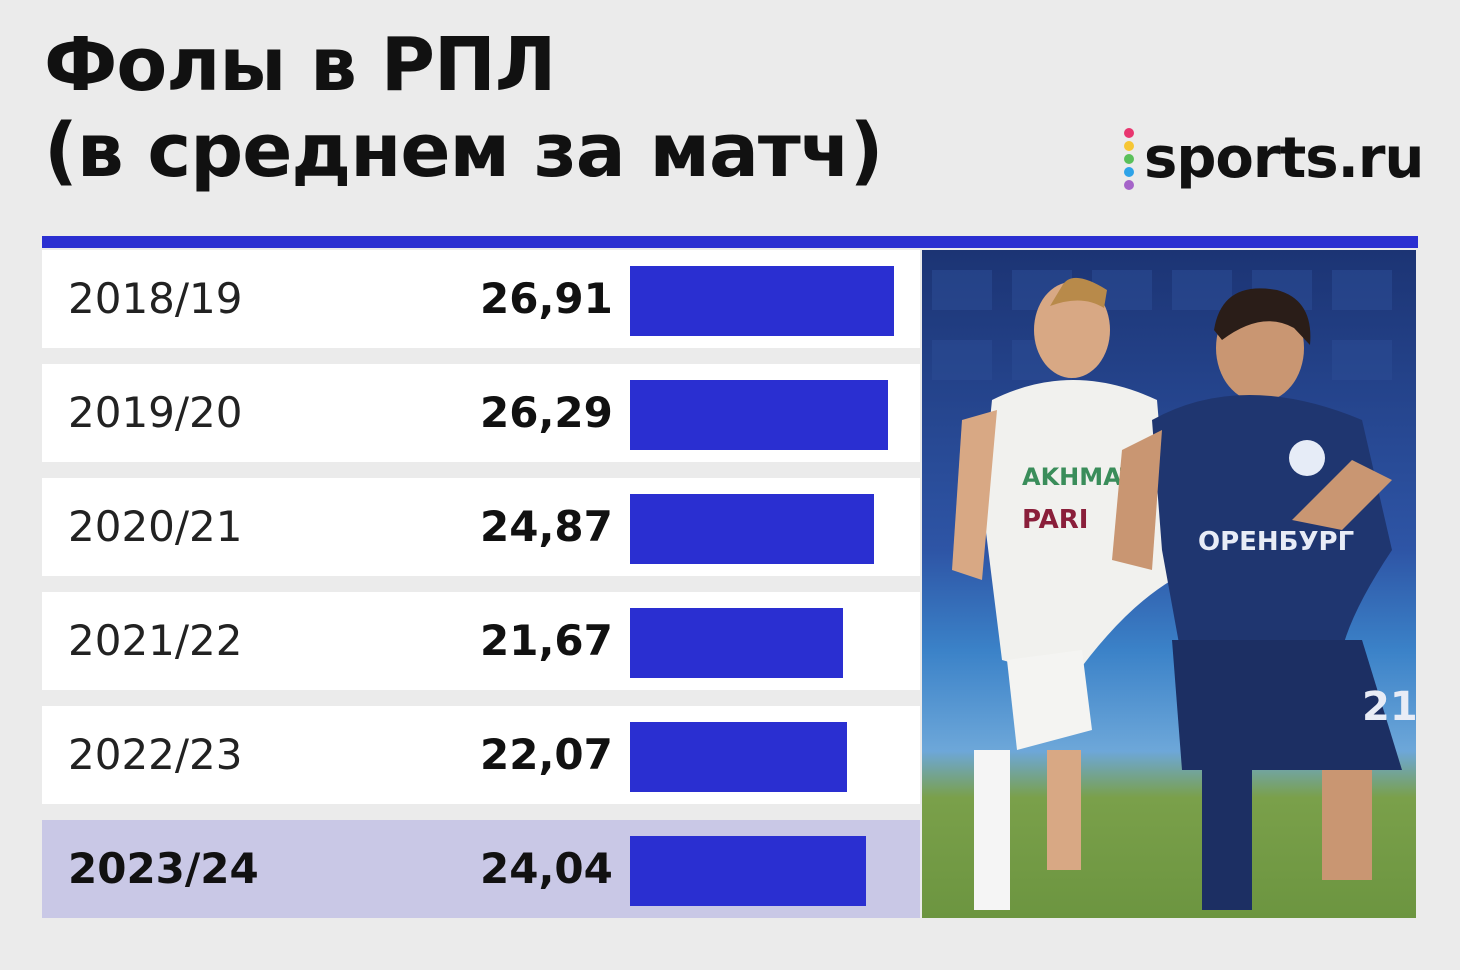 This screenshot has height=970, width=1460. I want to click on chart-title-line-1: Фолы в РПЛ, so click(300, 65).